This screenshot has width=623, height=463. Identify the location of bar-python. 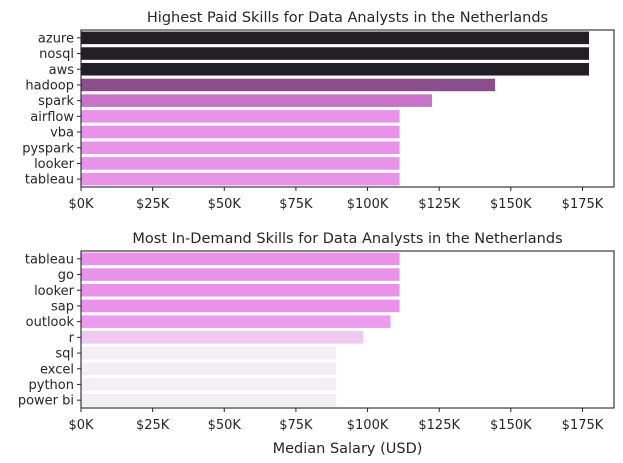
(209, 384).